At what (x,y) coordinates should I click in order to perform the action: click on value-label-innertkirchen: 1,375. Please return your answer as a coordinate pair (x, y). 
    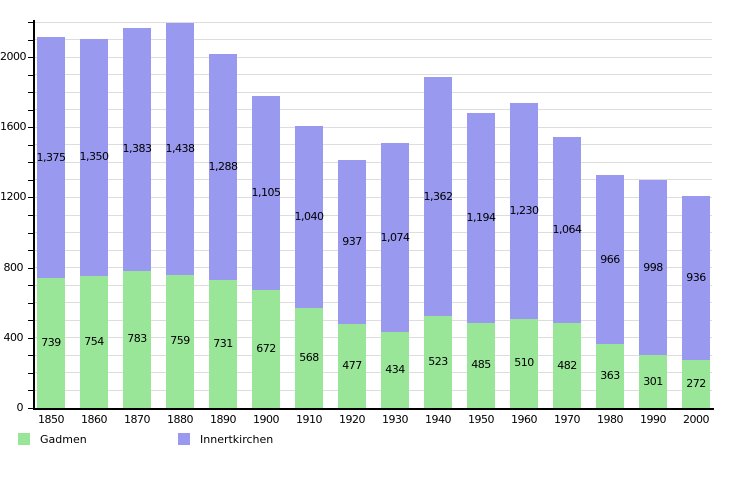
    Looking at the image, I should click on (51, 157).